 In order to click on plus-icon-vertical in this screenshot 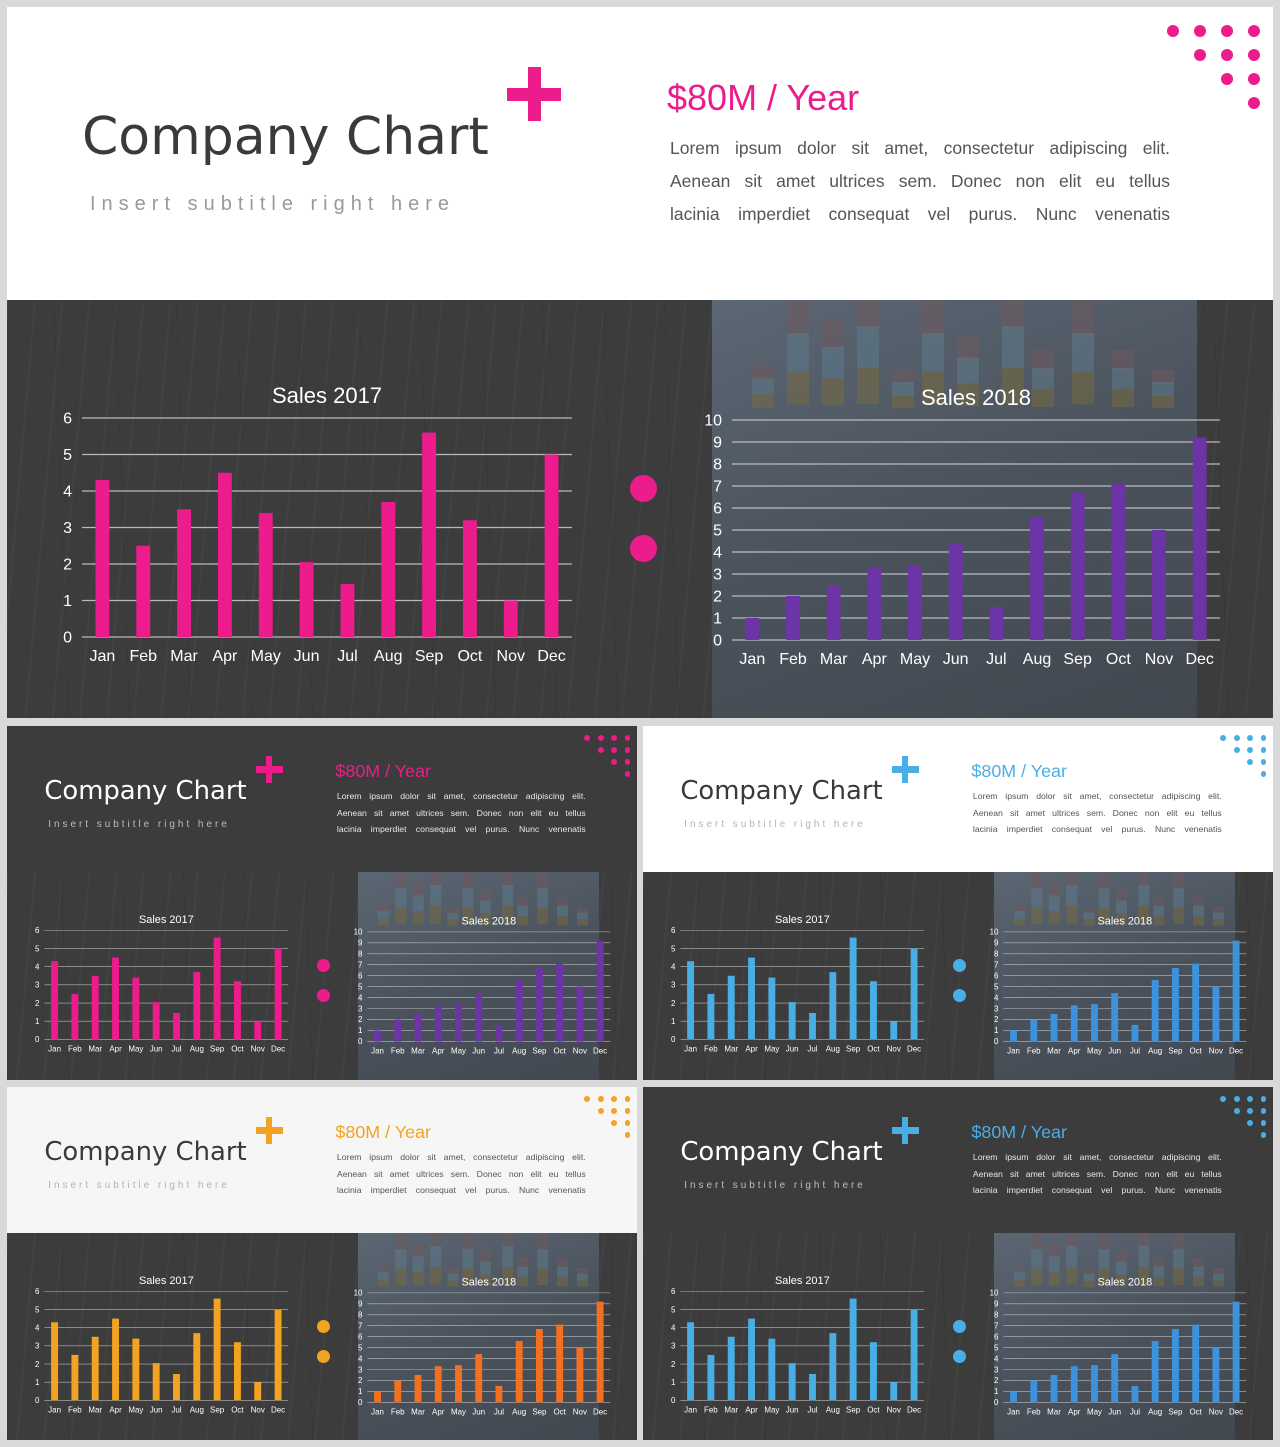, I will do `click(534, 94)`.